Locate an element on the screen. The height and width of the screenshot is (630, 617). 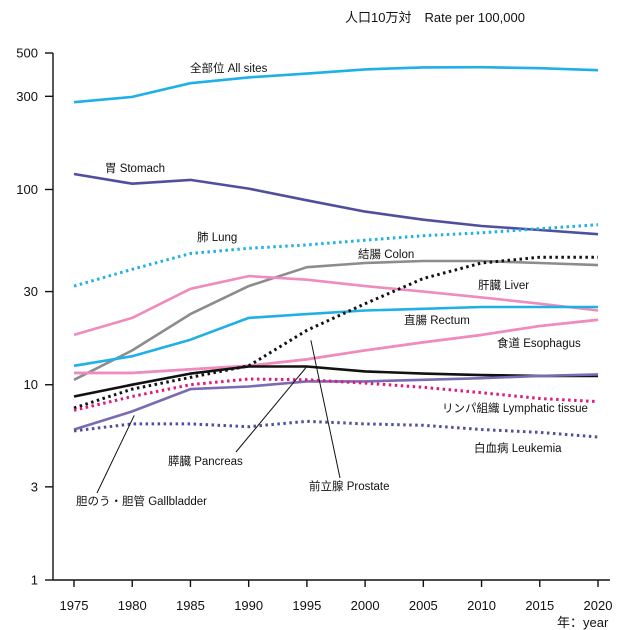
chart-title: 人口10万対 Rate per 100,000 is located at coordinates (435, 17).